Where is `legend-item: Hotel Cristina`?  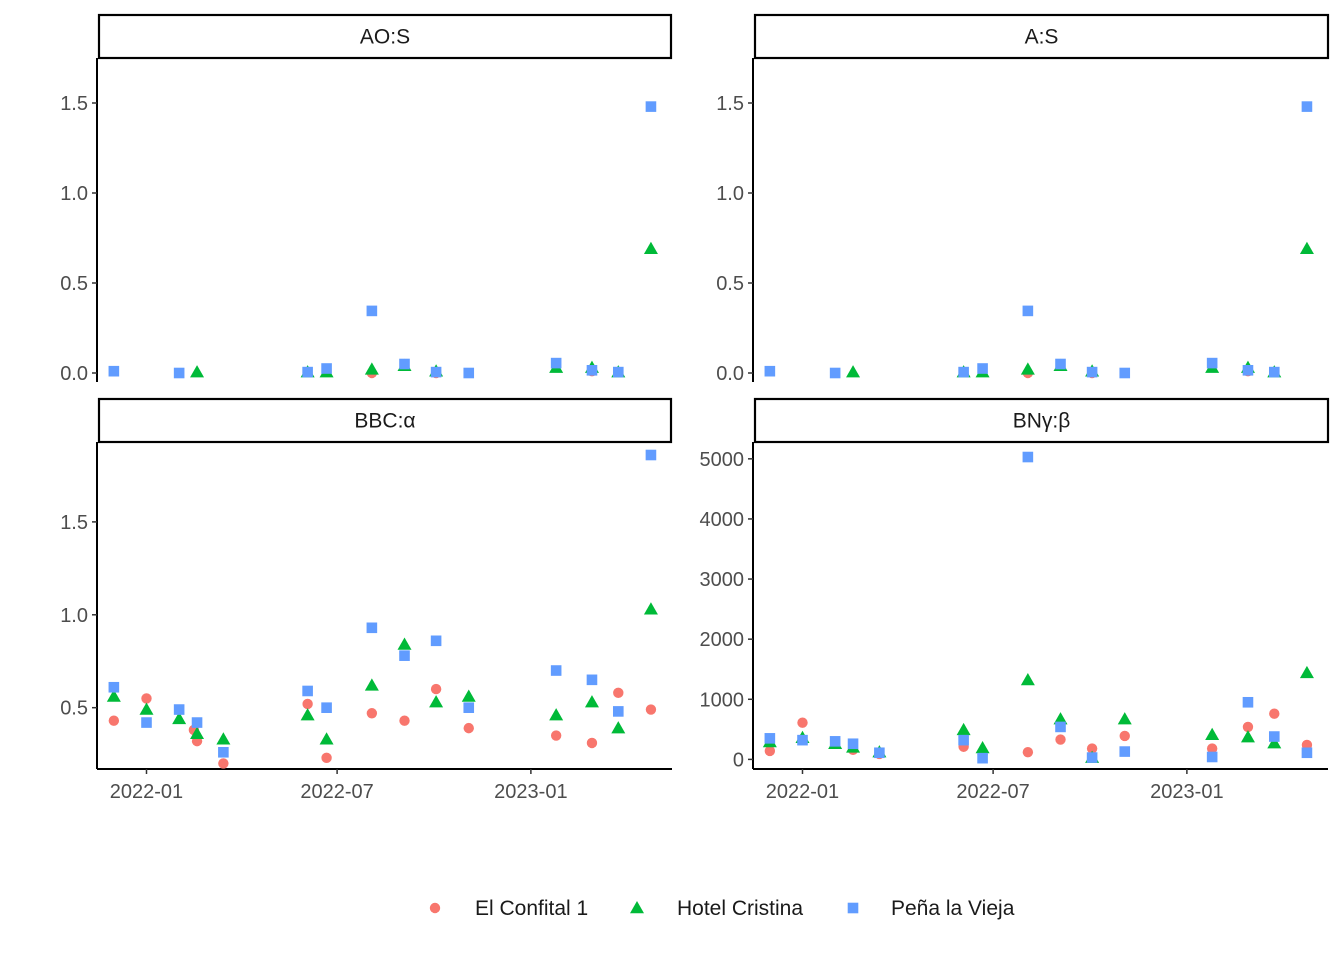
legend-item: Hotel Cristina is located at coordinates (716, 908).